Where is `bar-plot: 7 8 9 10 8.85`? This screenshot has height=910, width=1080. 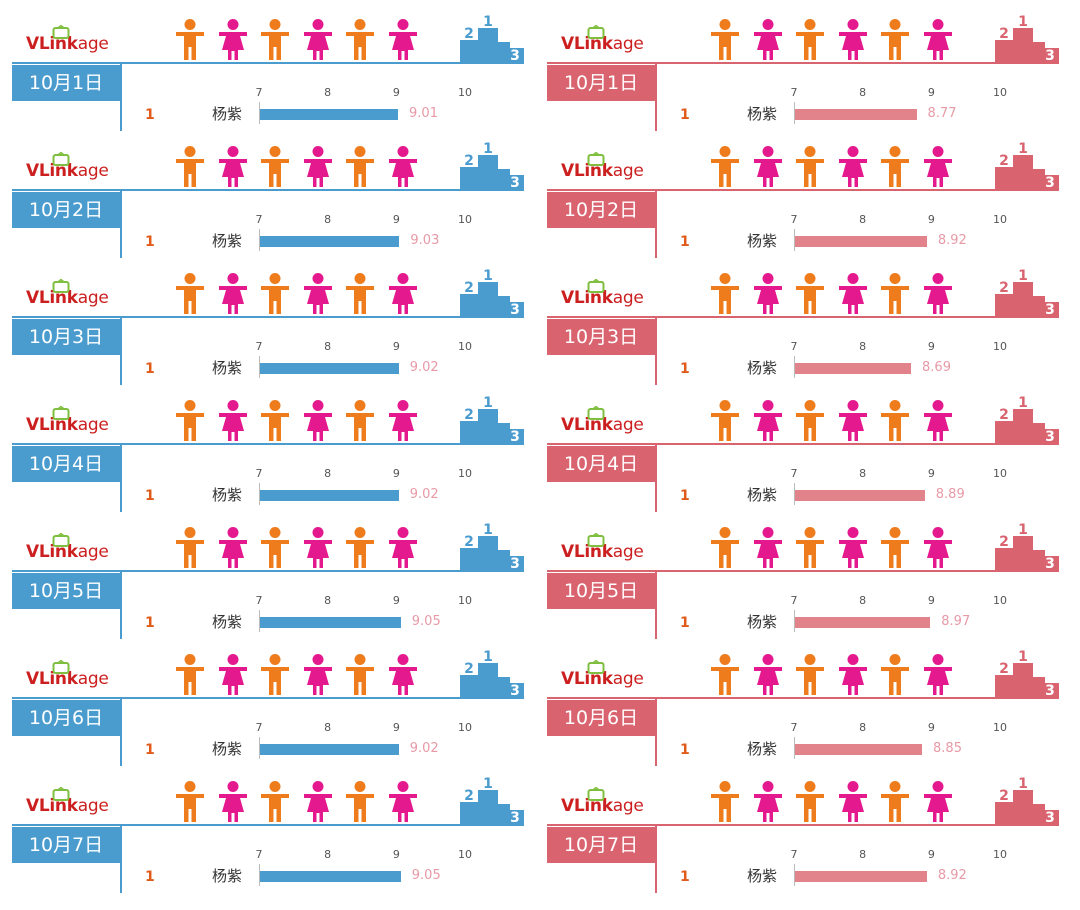
bar-plot: 7 8 9 10 8.85 is located at coordinates (922, 742).